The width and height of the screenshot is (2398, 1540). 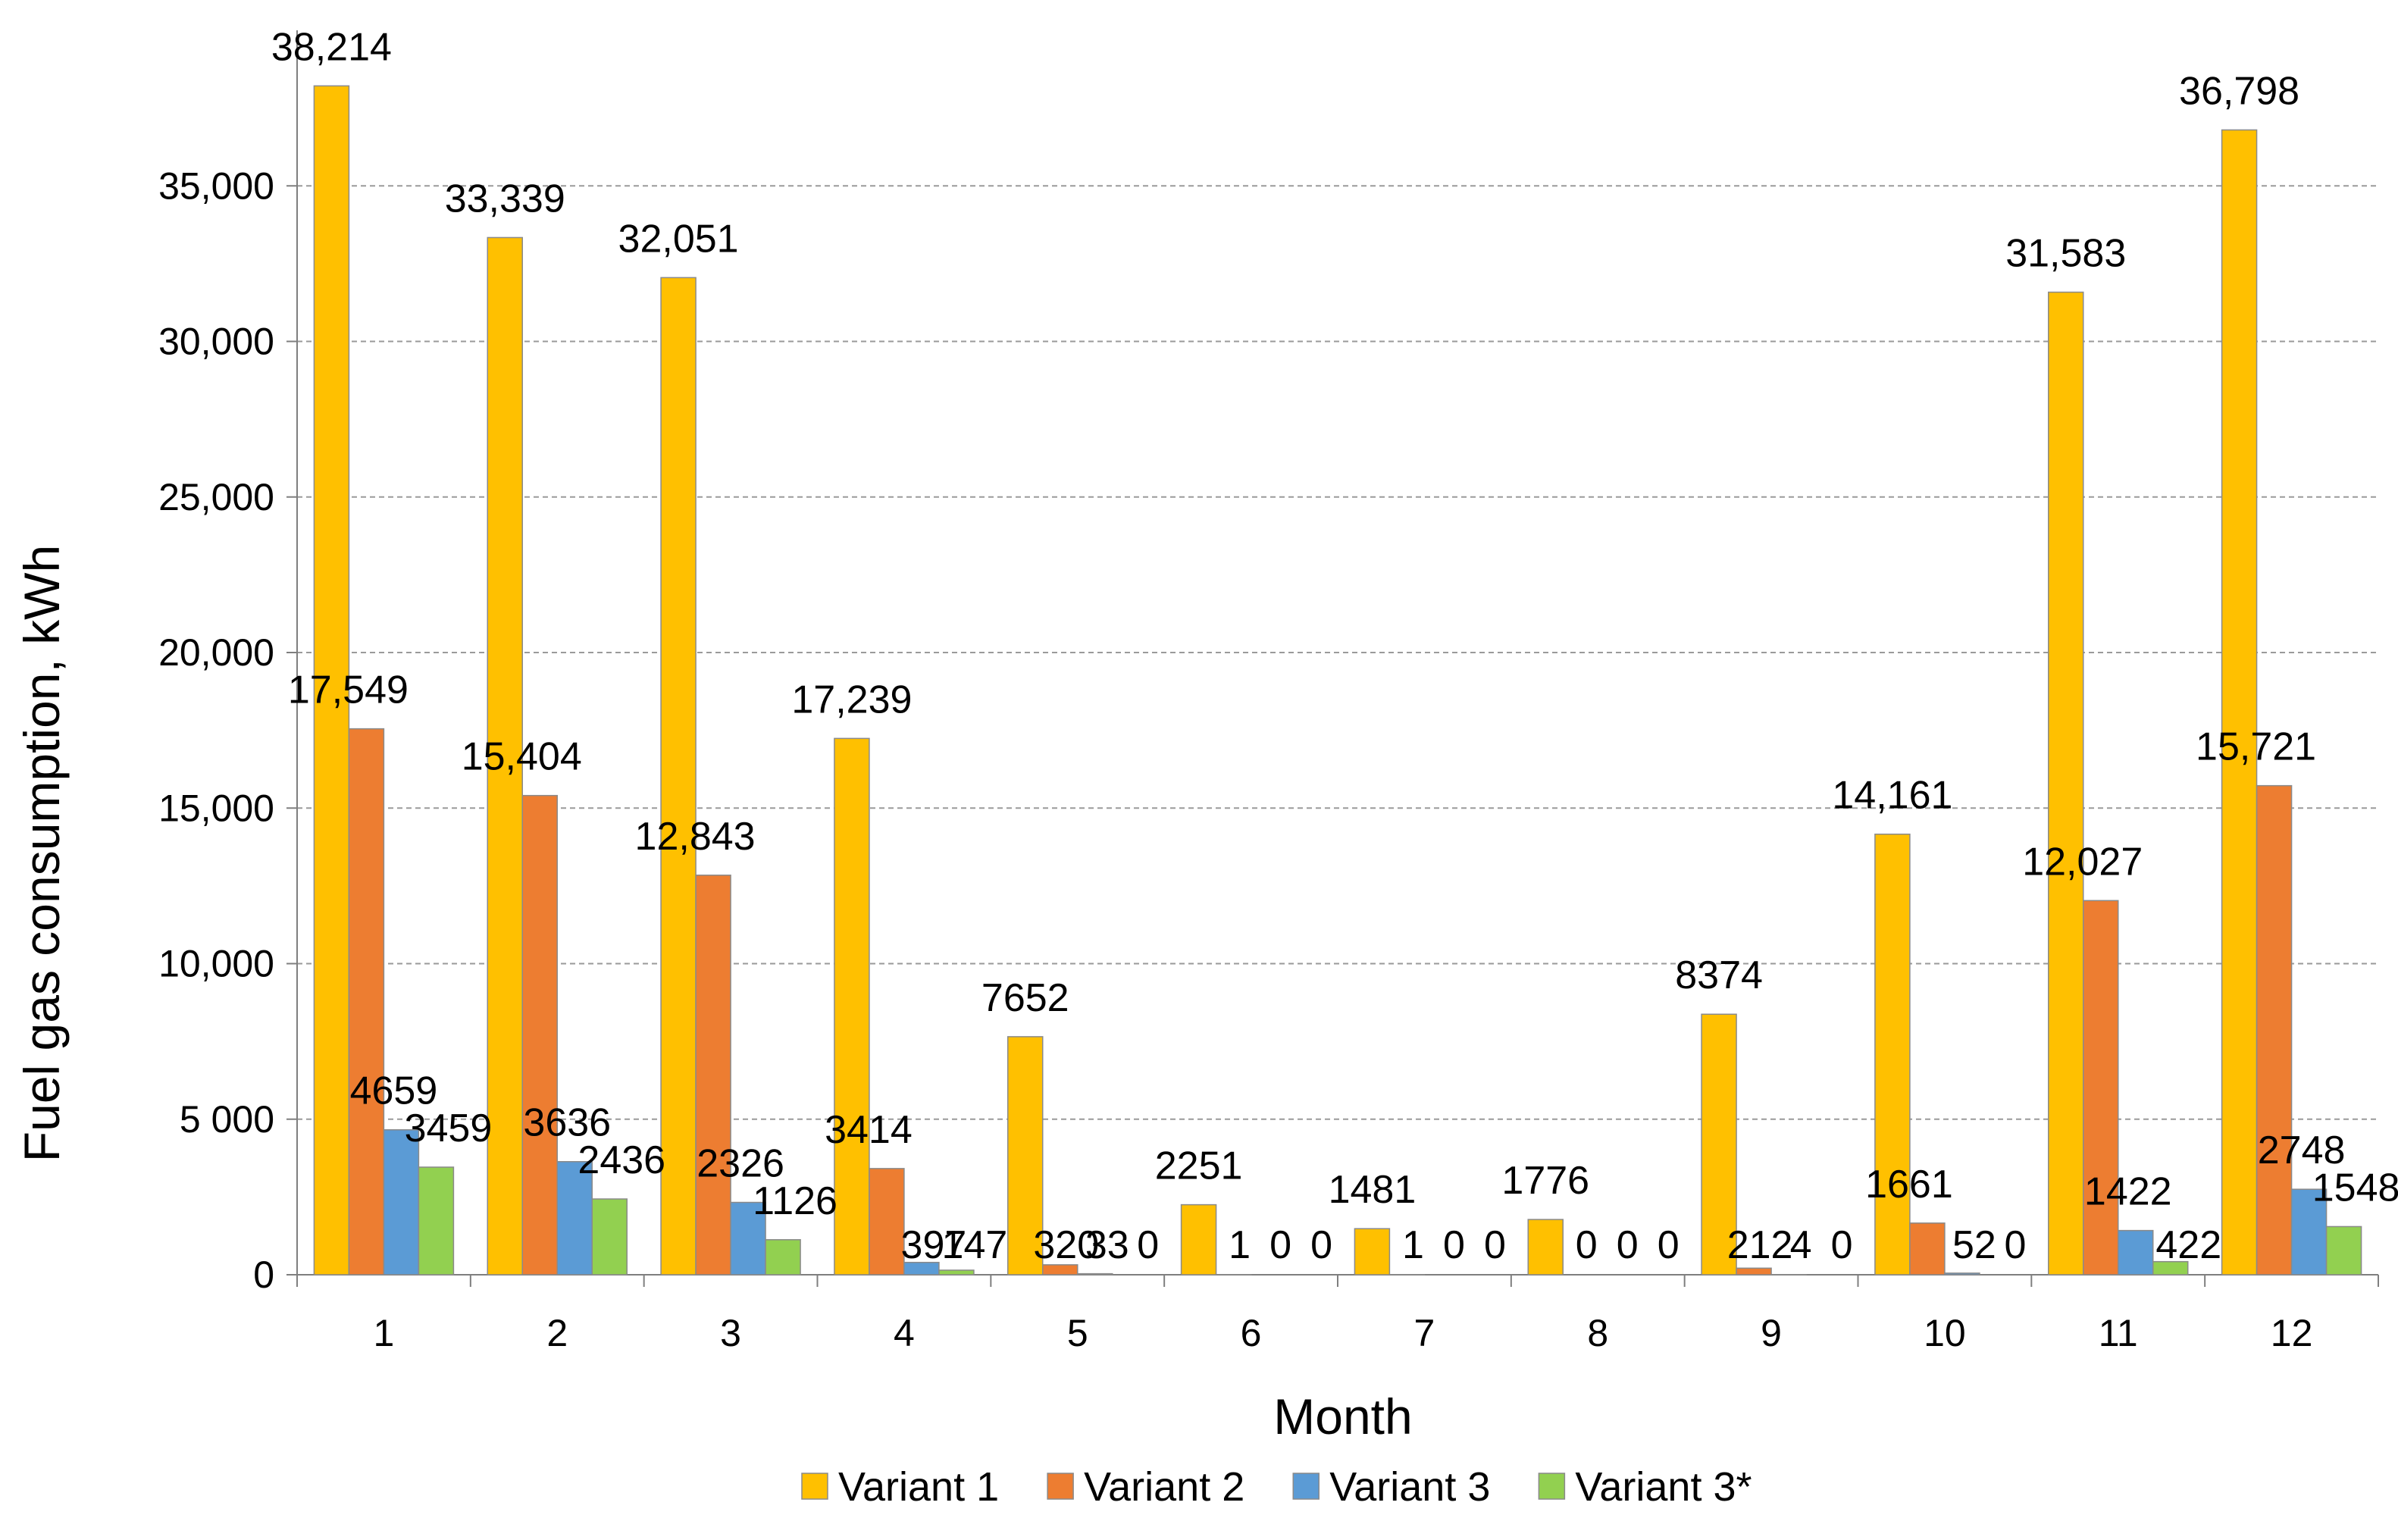 I want to click on data-label: 12,027, so click(x=2082, y=862).